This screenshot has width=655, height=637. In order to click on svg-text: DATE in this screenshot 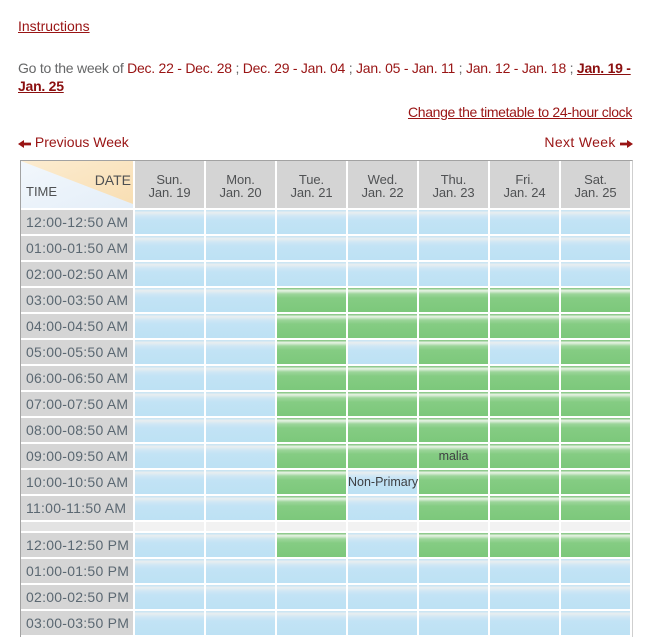, I will do `click(113, 180)`.